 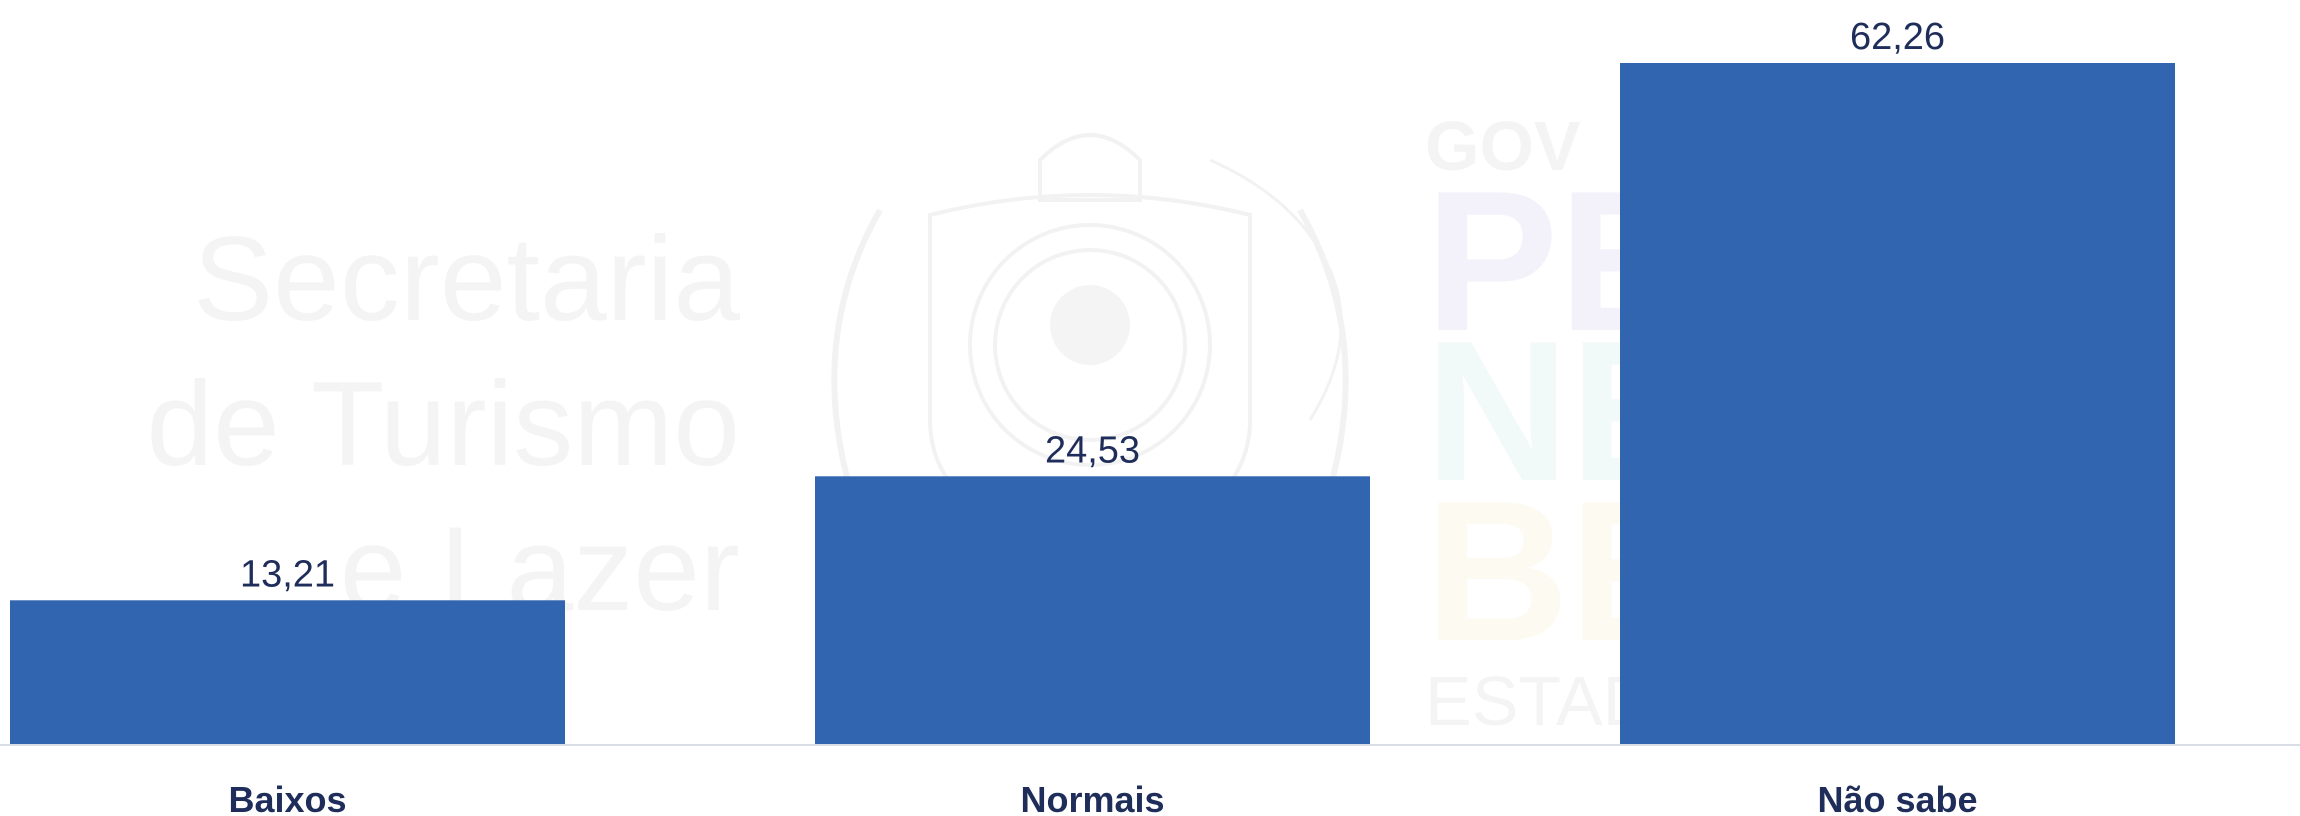 I want to click on category-labels: Baixos Normais Não sabe, so click(x=1102, y=797).